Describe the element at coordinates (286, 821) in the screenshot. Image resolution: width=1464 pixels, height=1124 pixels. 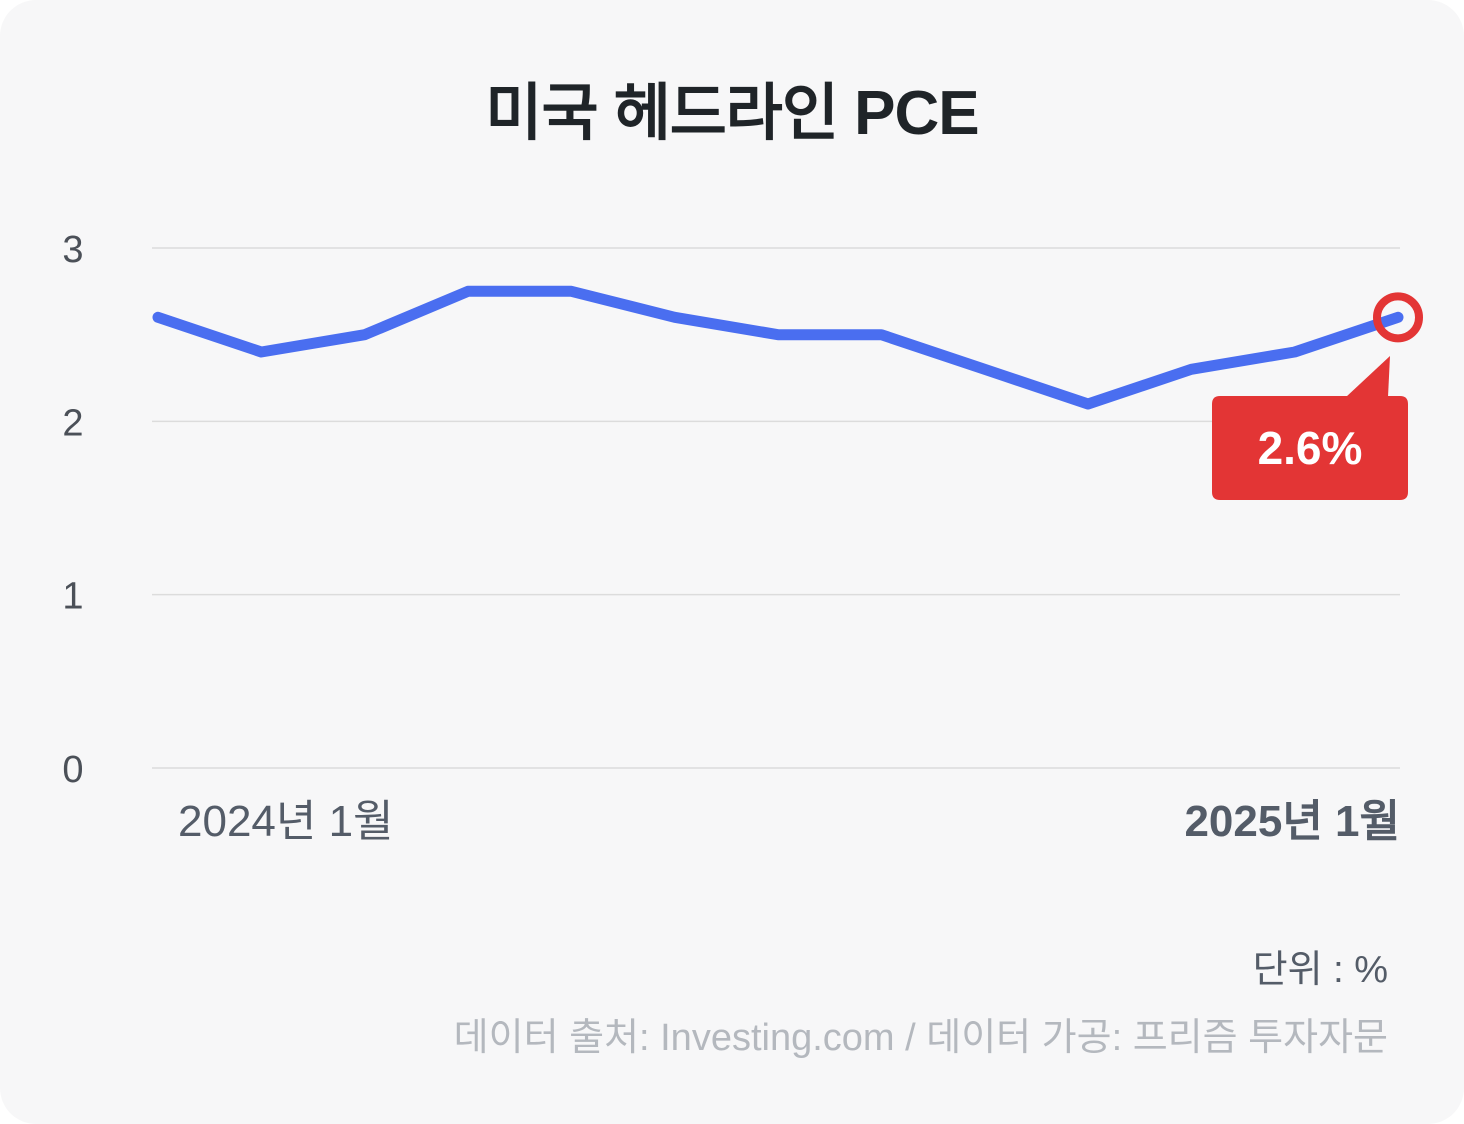
I see `x-tick-label-start: 2024년 1월` at that location.